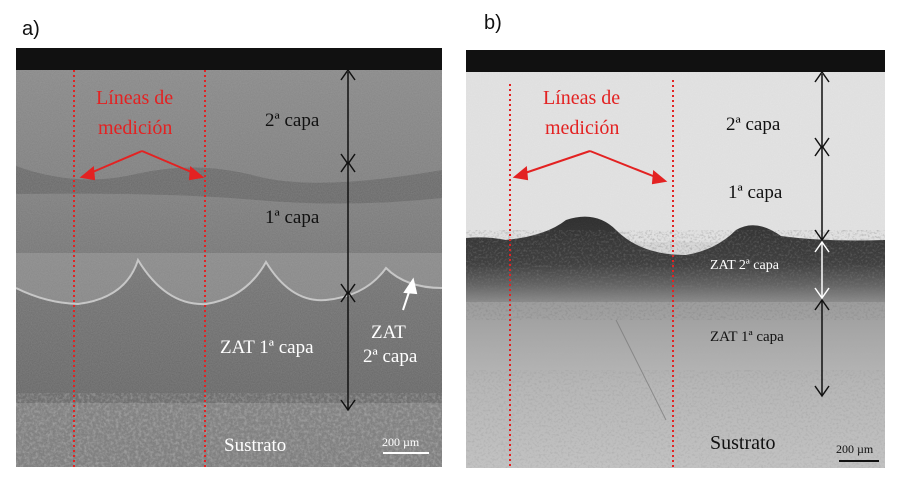  What do you see at coordinates (744, 265) in the screenshot?
I see `layer-label-b-haz-second: ZAT 2ª capa` at bounding box center [744, 265].